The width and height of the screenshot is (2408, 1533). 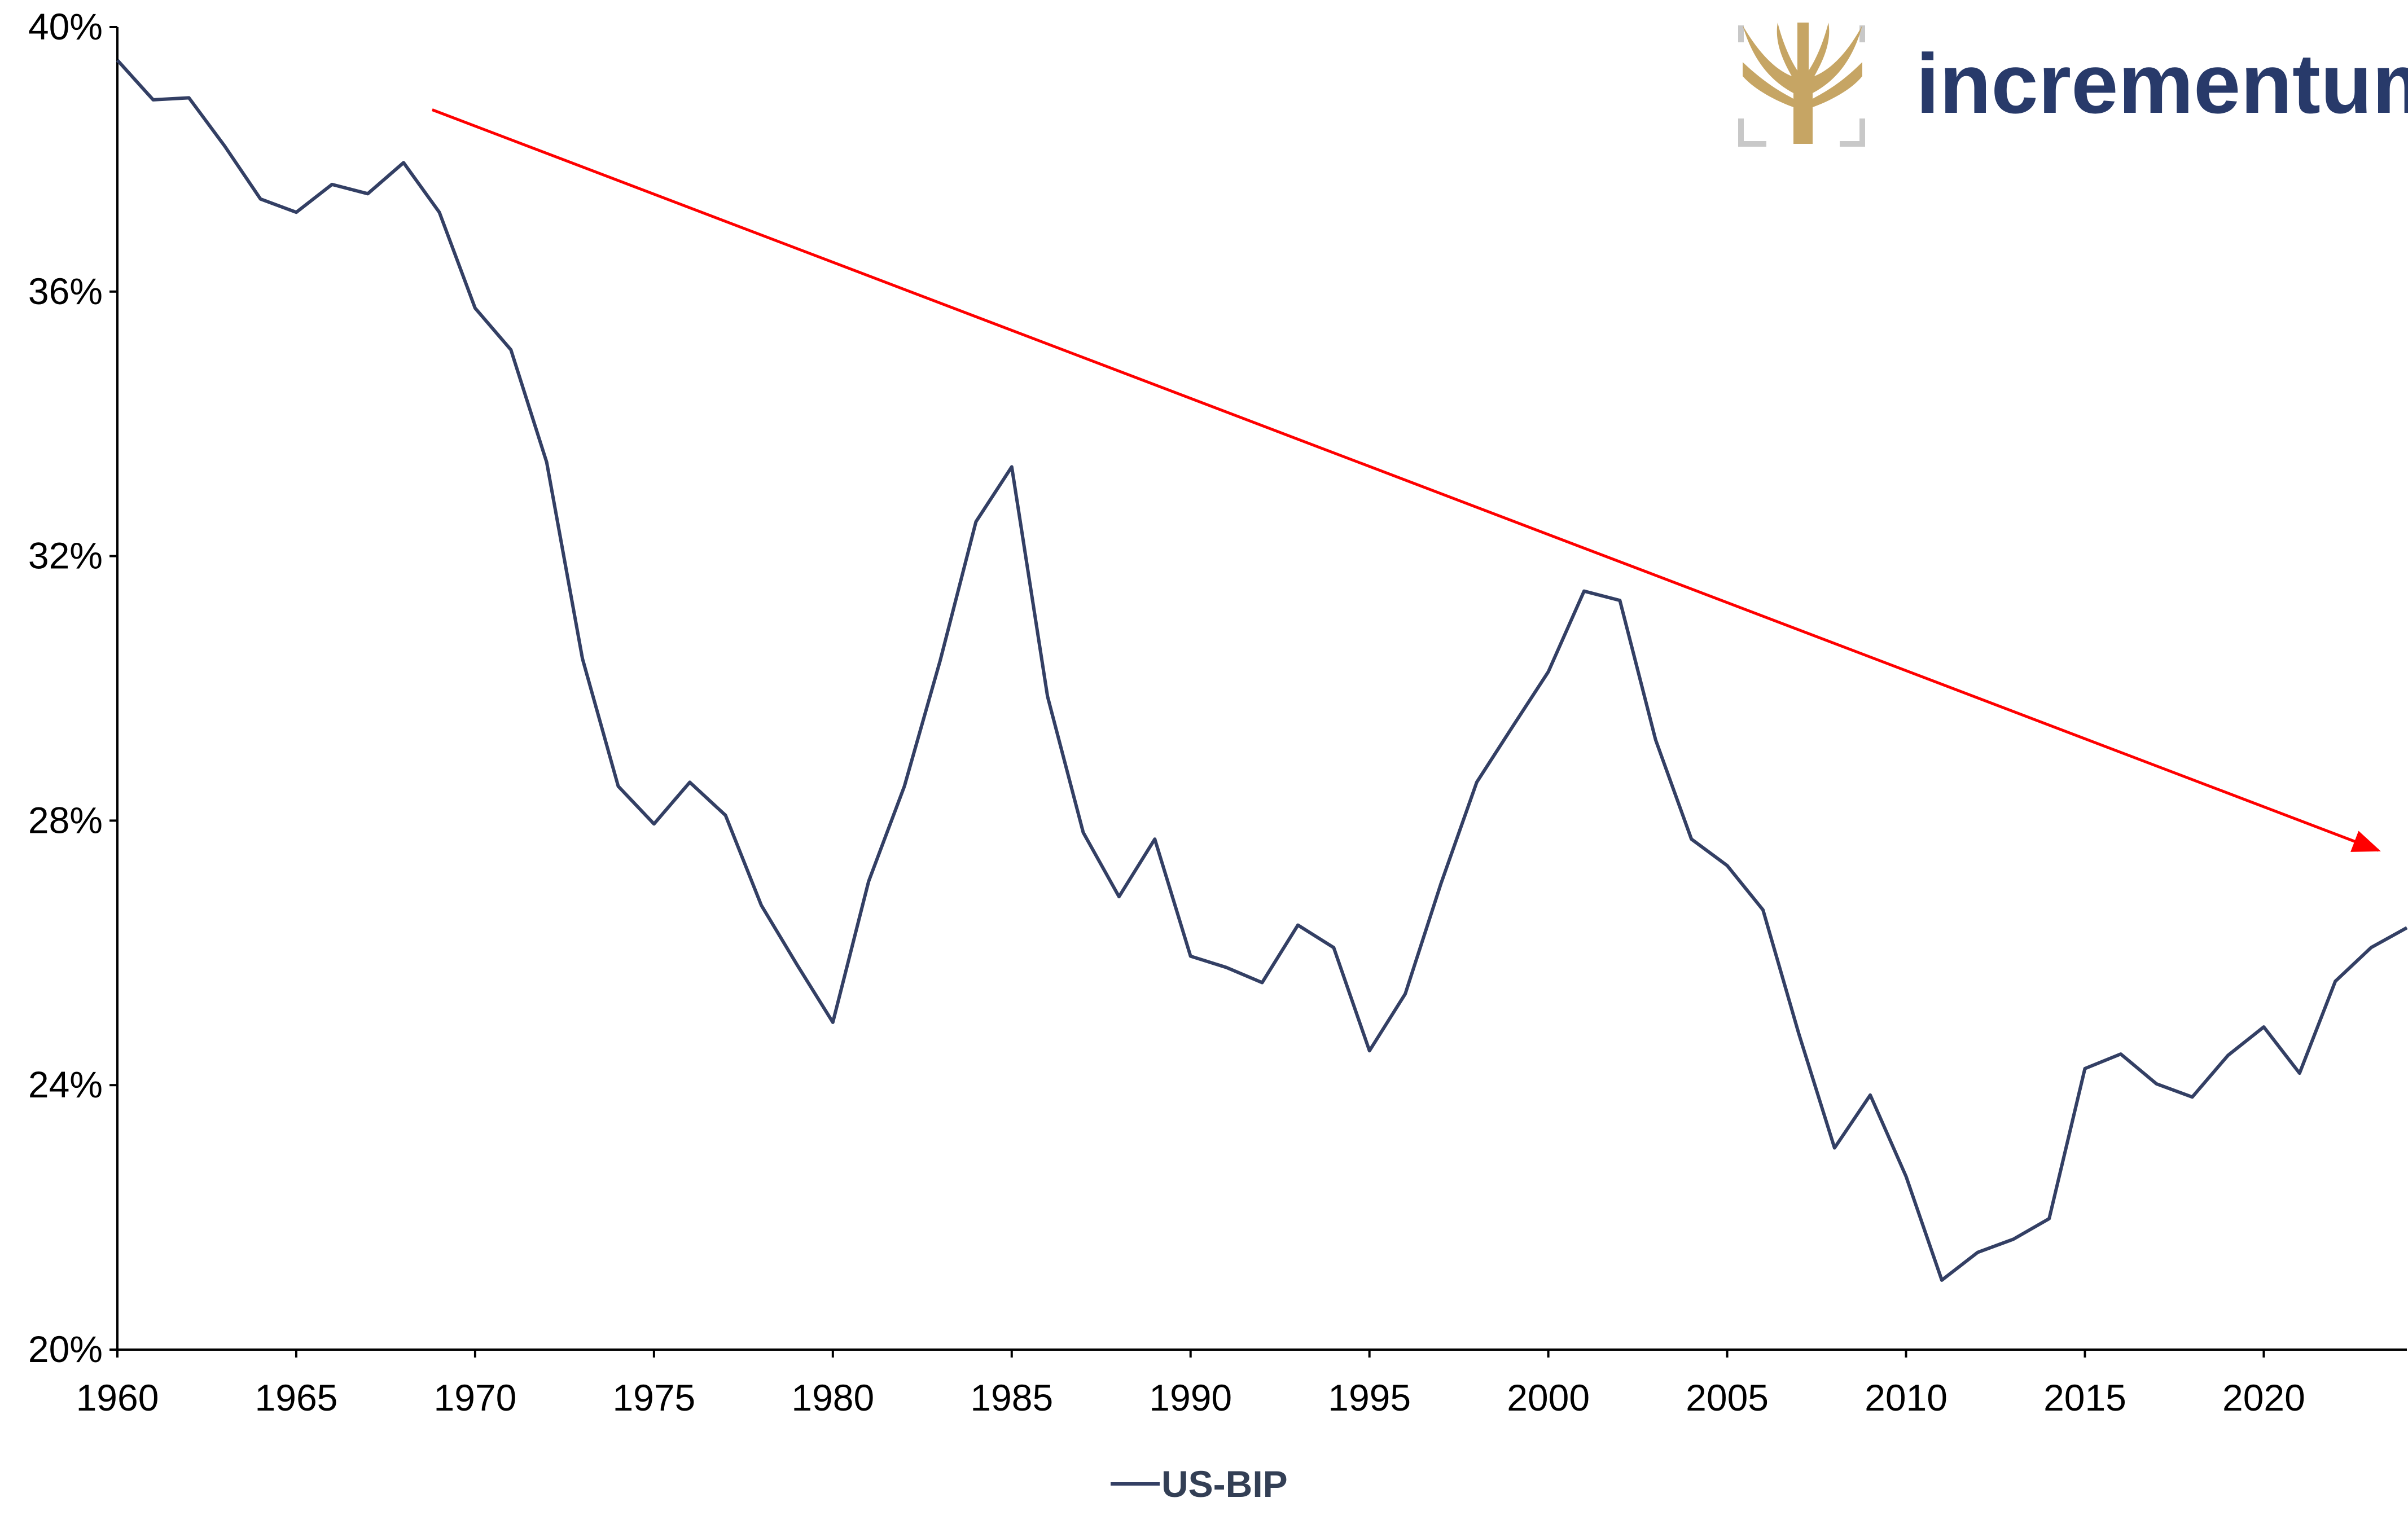 I want to click on x-tick-label: 1970, so click(x=475, y=1397).